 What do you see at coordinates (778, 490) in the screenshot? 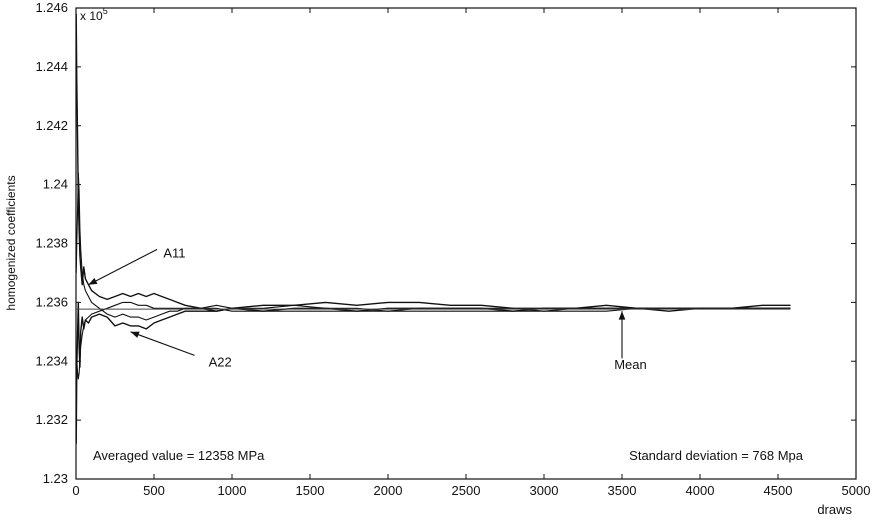
I see `x-tick-label: 4500` at bounding box center [778, 490].